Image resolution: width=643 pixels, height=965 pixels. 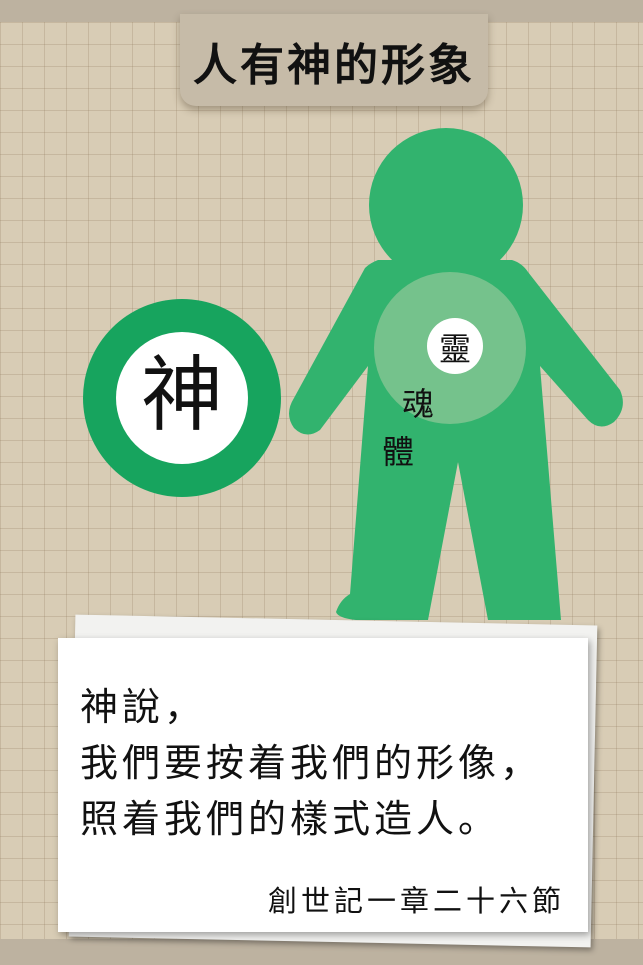 What do you see at coordinates (334, 65) in the screenshot?
I see `page-title: 人有神的形象` at bounding box center [334, 65].